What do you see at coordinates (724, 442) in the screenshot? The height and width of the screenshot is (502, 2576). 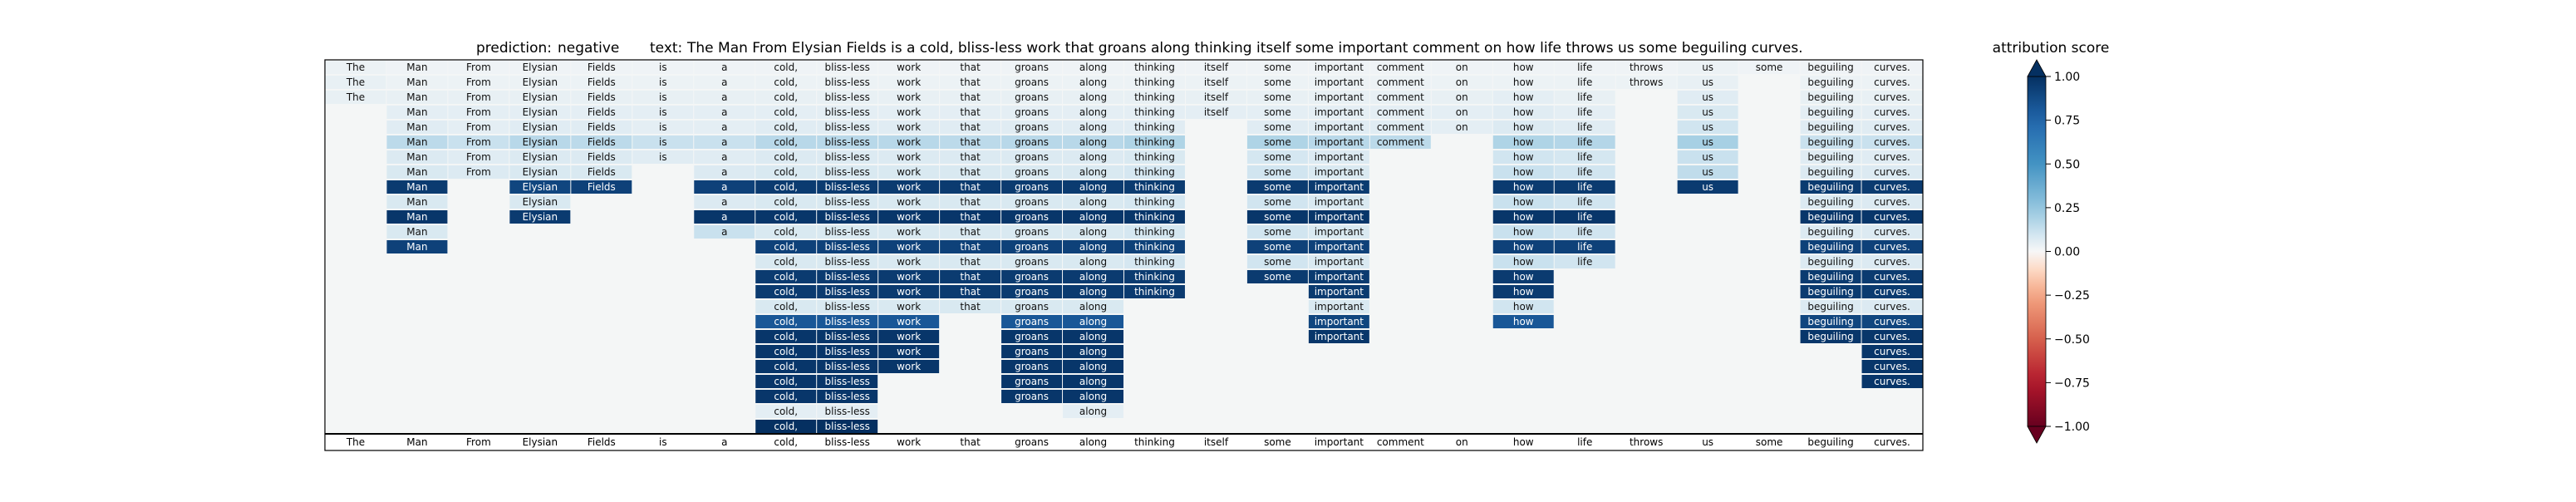 I see `reference-token: a` at bounding box center [724, 442].